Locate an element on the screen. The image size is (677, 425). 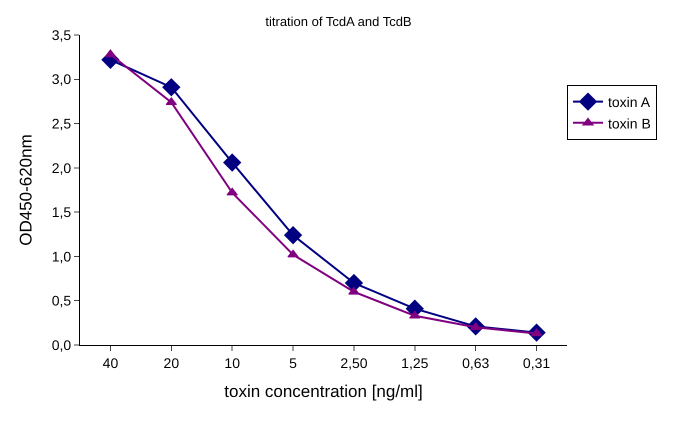
y-tick-label: 2,5 is located at coordinates (62, 123).